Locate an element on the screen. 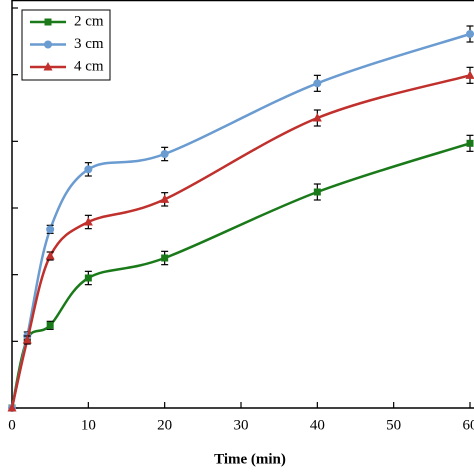 The width and height of the screenshot is (474, 474). x-tick-label: 0 is located at coordinates (12, 425).